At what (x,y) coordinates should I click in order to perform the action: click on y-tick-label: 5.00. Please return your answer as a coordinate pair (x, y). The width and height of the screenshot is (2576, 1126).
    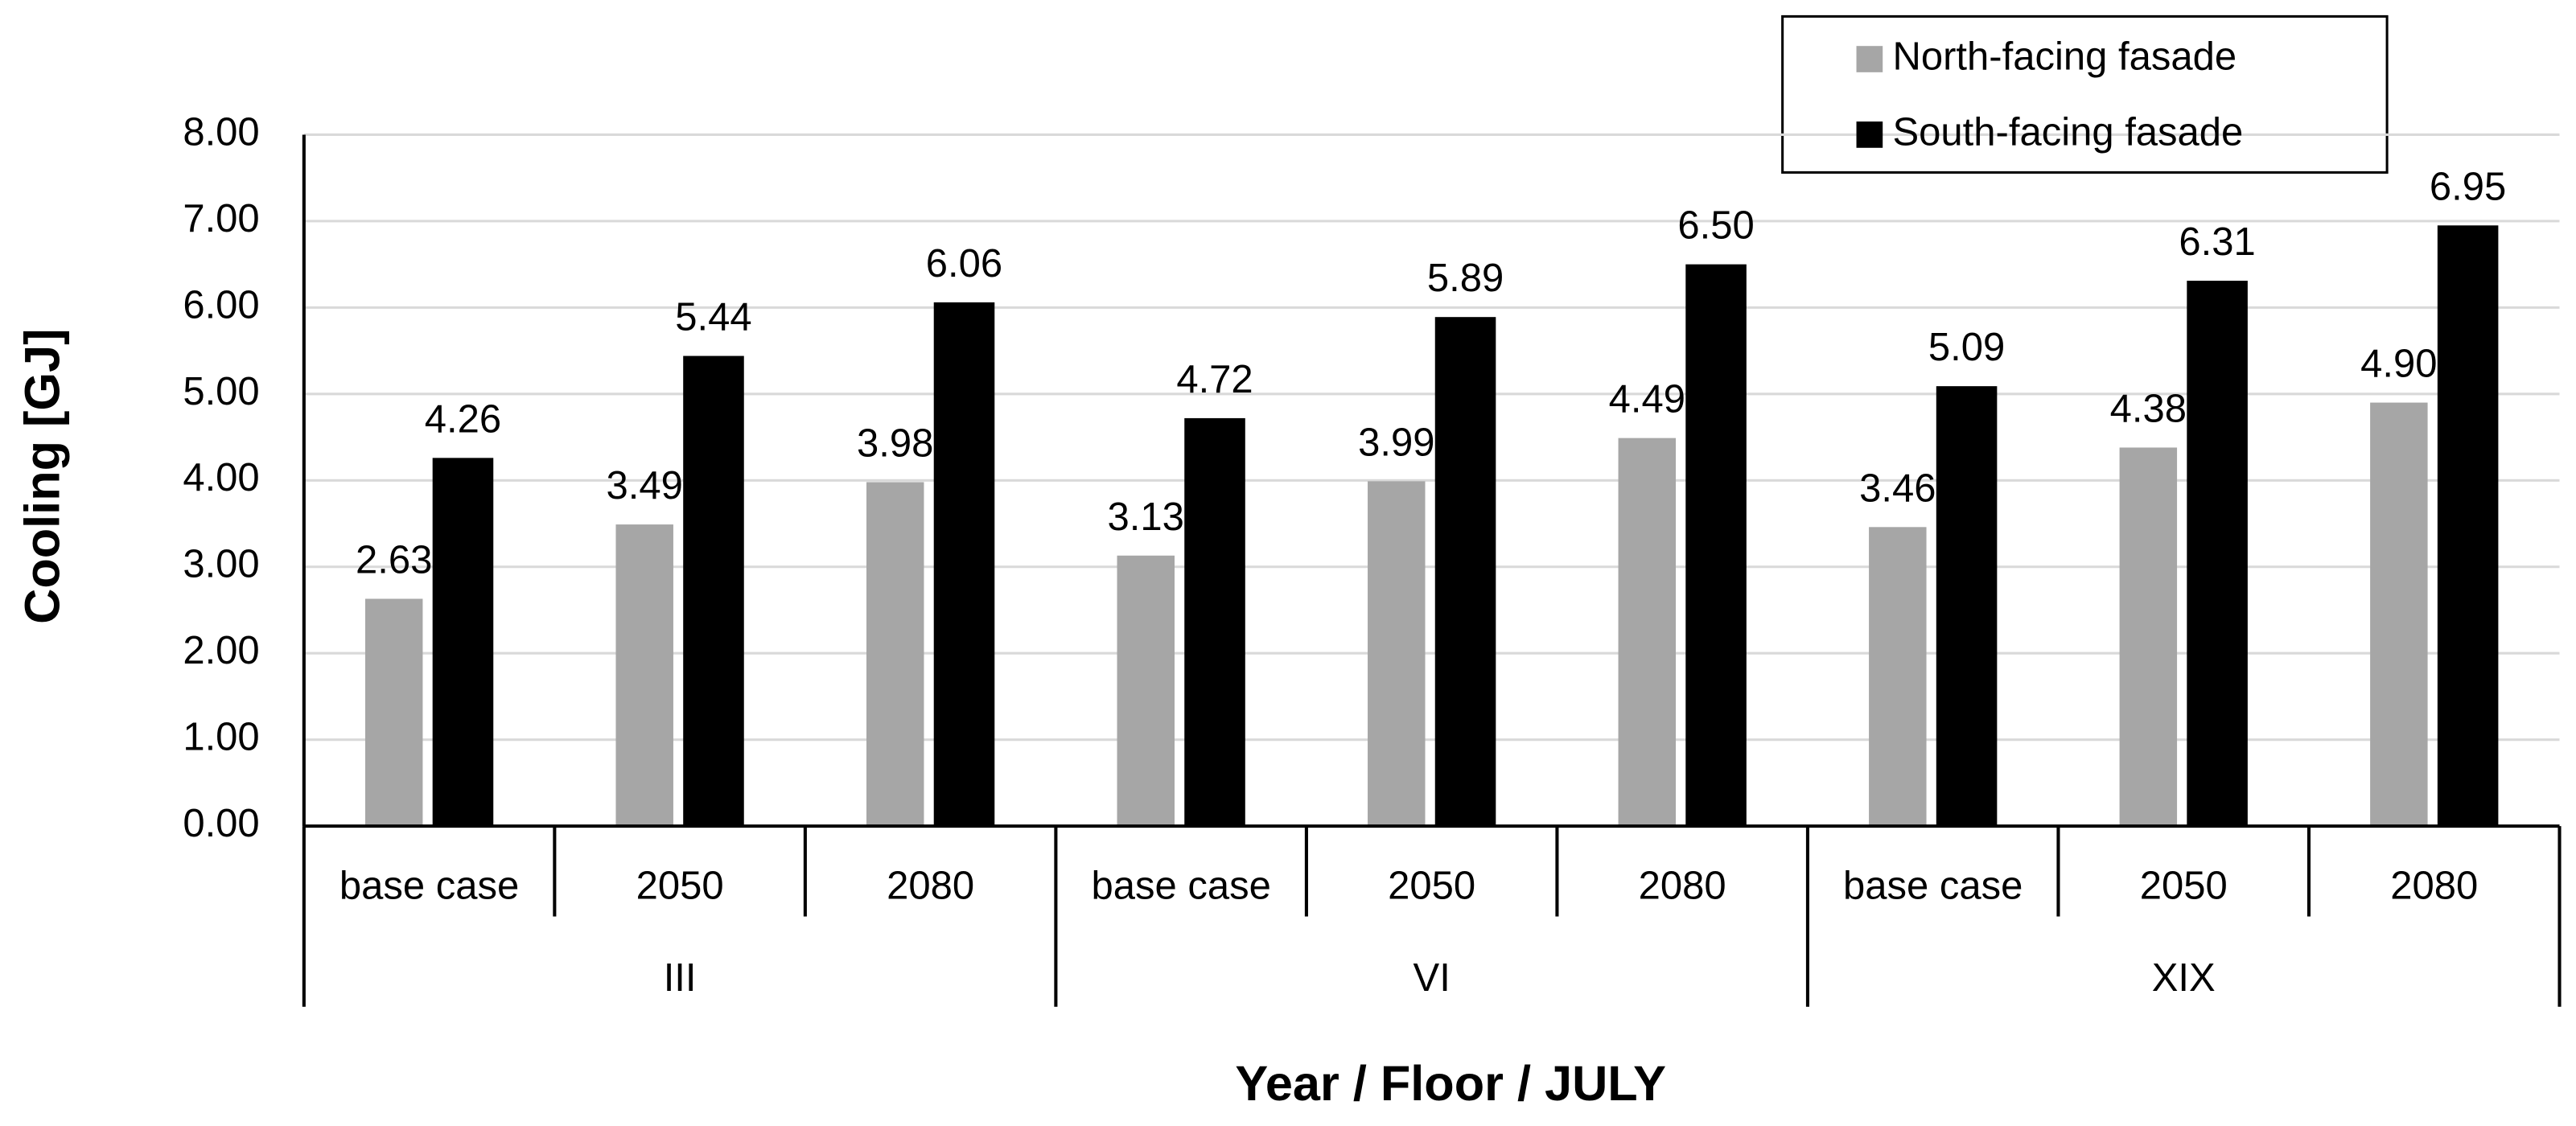
    Looking at the image, I should click on (221, 391).